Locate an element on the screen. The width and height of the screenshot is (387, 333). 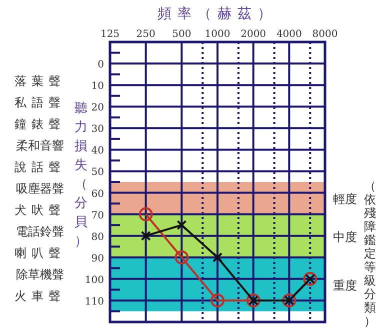
band-label: 中度 is located at coordinates (345, 237).